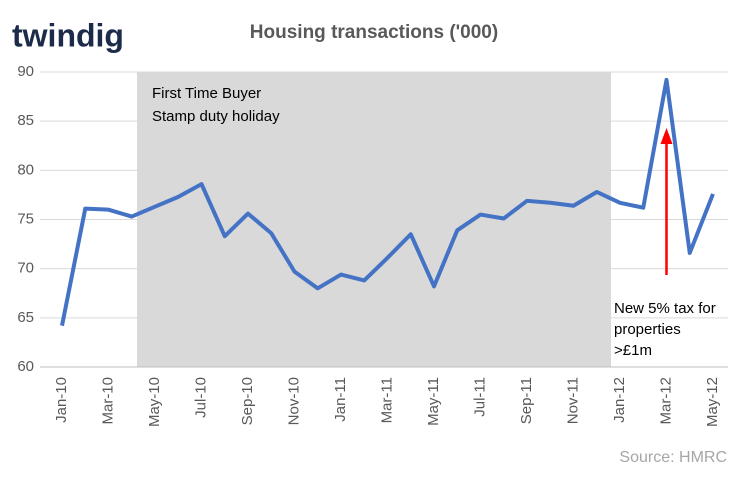 This screenshot has width=749, height=481. Describe the element at coordinates (25, 169) in the screenshot. I see `y-tick-label: 80` at that location.